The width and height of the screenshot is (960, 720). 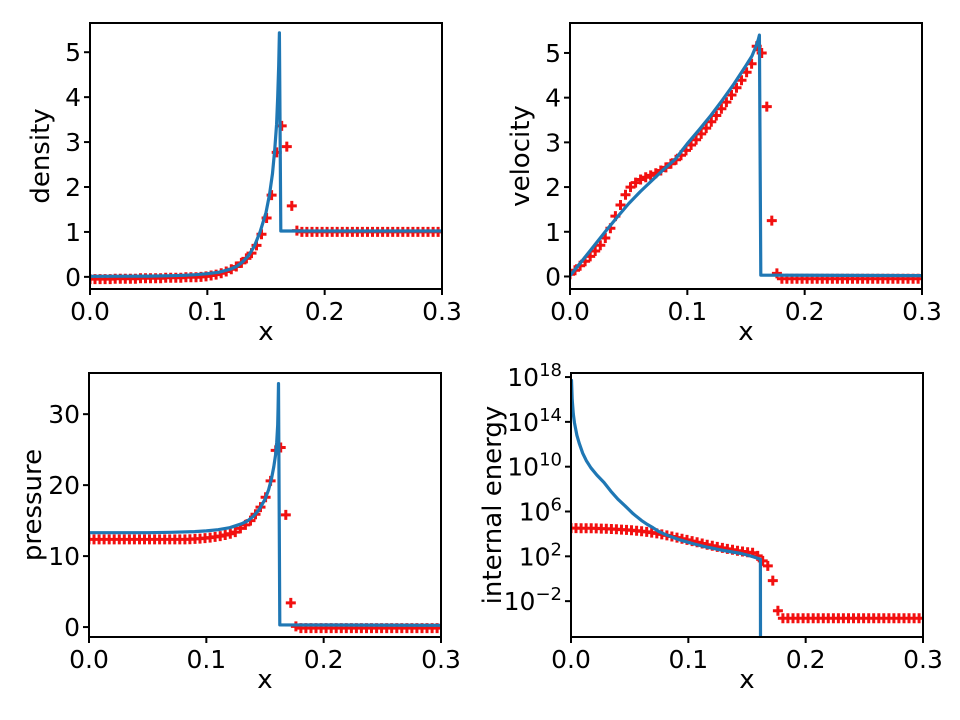 I want to click on pressure-xlabel: x, so click(x=264, y=680).